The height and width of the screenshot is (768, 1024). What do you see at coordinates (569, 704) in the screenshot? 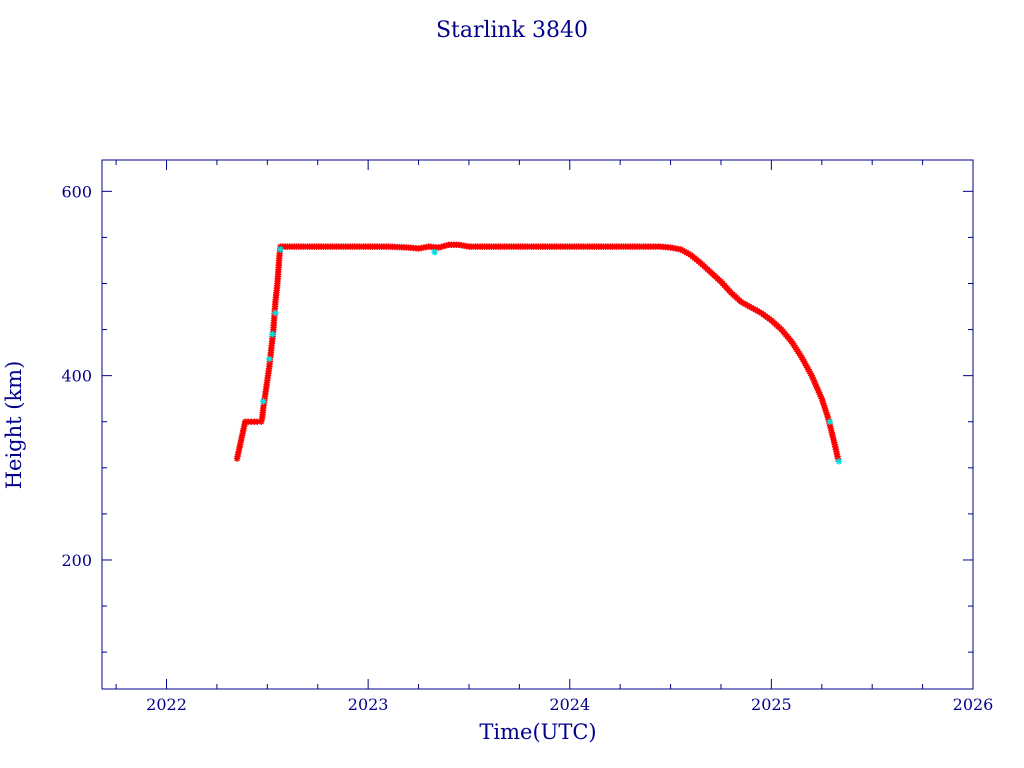
I see `x-tick-label: 2024` at bounding box center [569, 704].